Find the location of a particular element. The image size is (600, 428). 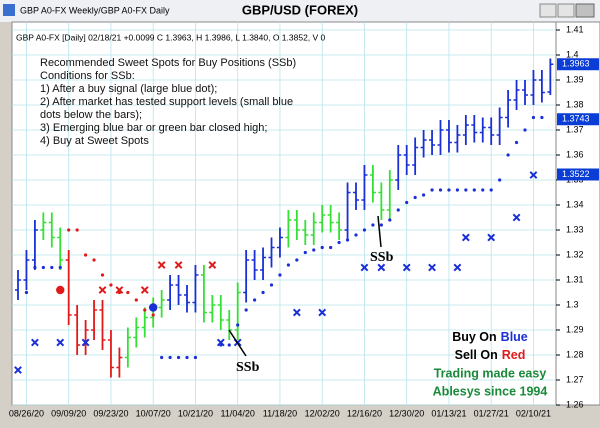

y-tick-label: 1.29 is located at coordinates (575, 329).